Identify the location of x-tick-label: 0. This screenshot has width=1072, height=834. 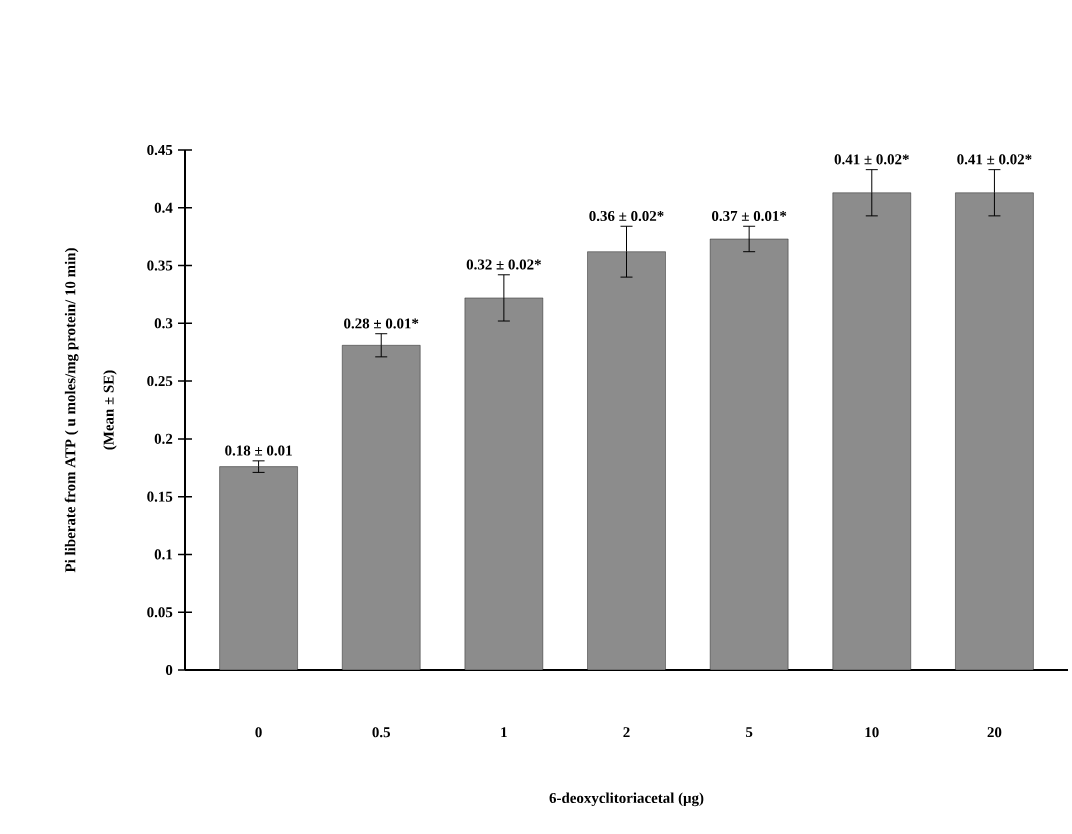
(258, 732).